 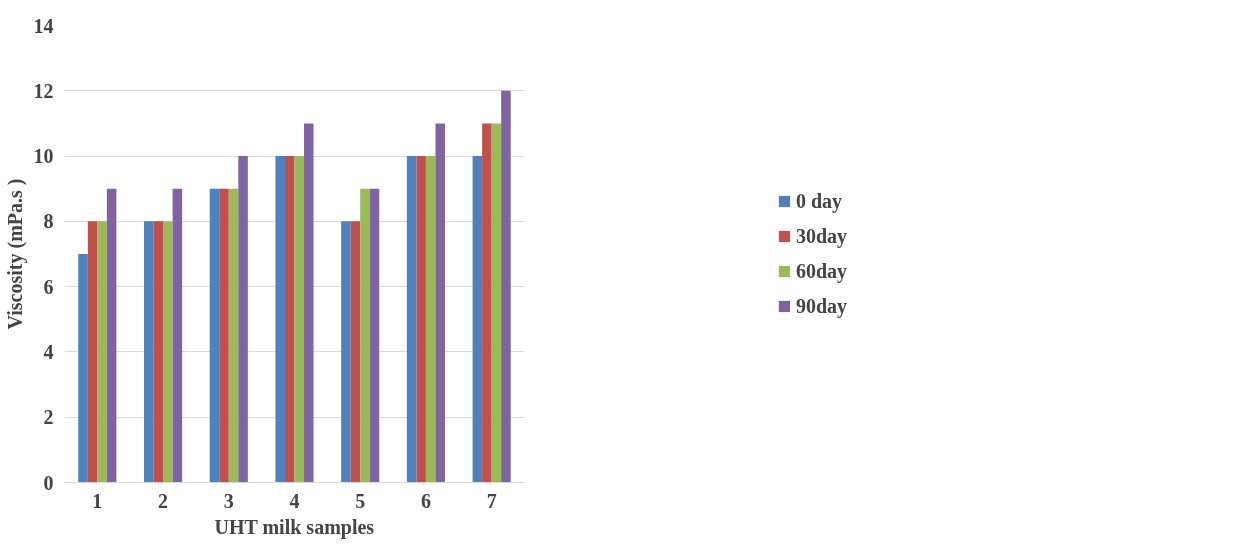 I want to click on x-tick-label: 5, so click(x=360, y=500).